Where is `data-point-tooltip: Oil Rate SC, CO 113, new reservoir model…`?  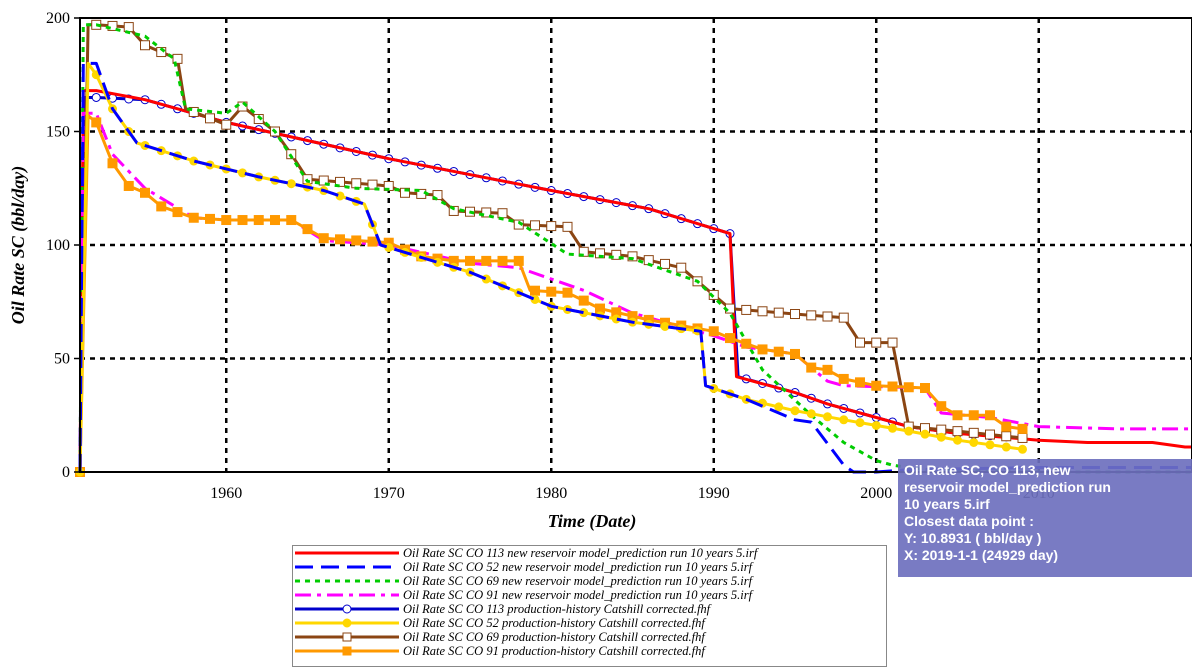
data-point-tooltip: Oil Rate SC, CO 113, new reservoir model… is located at coordinates (1045, 518).